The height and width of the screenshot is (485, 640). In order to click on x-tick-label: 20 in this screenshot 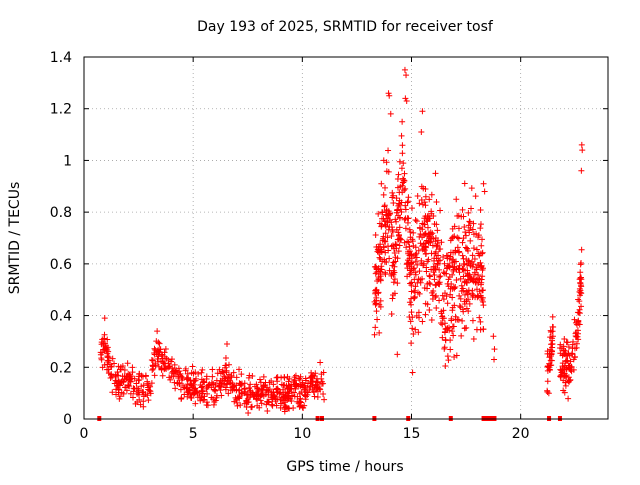, I will do `click(521, 434)`.